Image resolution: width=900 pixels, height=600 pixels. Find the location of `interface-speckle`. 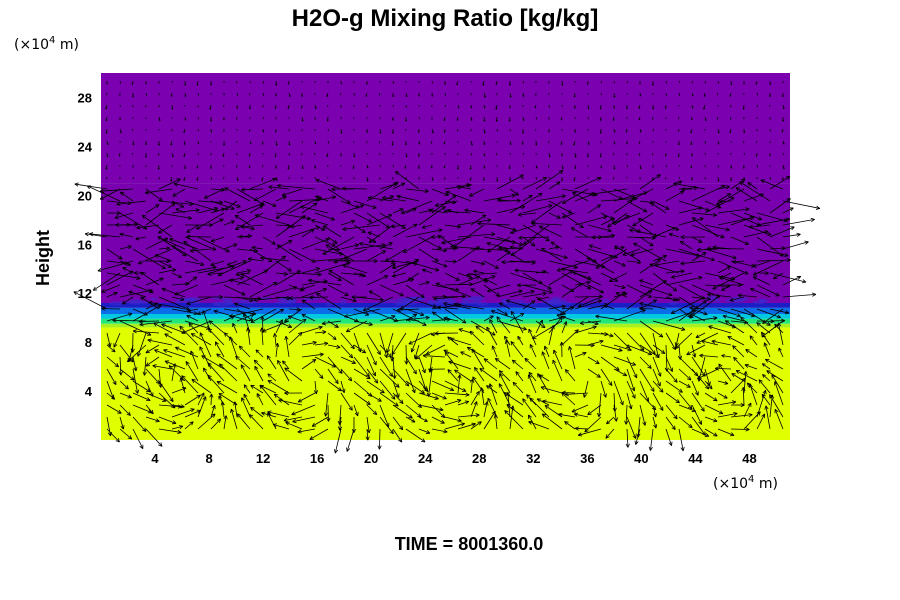

interface-speckle is located at coordinates (343, 302).